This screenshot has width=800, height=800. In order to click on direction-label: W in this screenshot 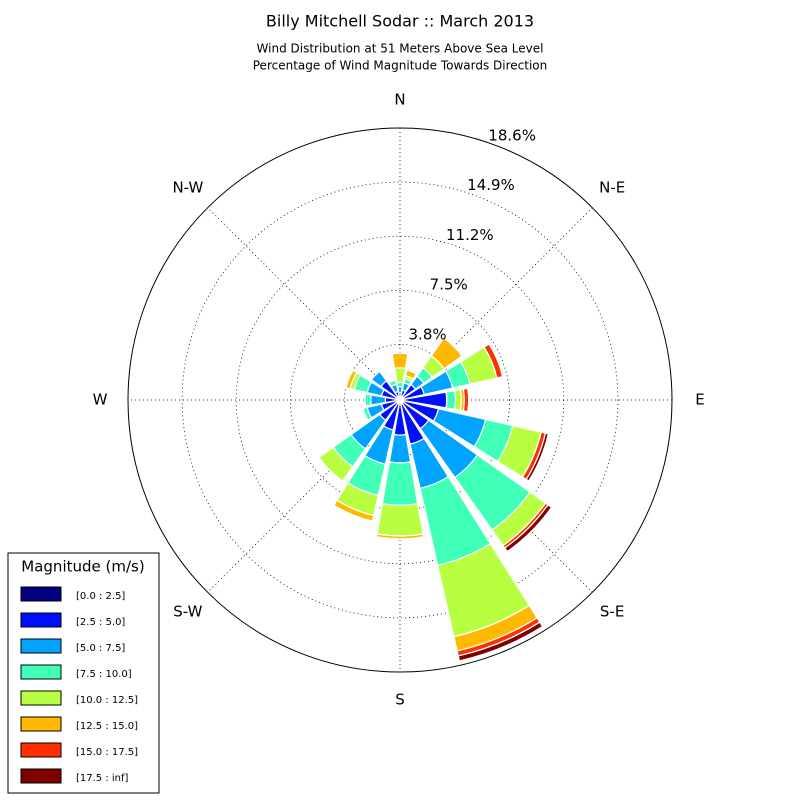, I will do `click(100, 400)`.